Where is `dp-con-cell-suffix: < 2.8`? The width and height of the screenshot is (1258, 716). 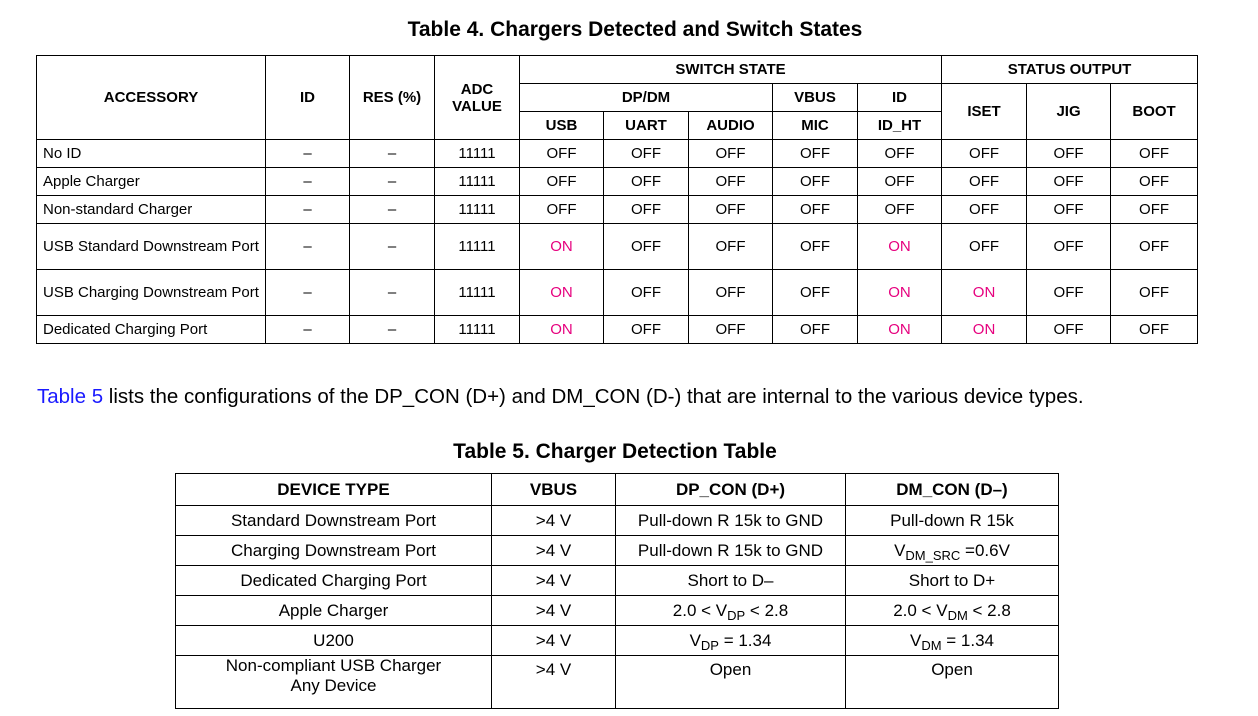 dp-con-cell-suffix: < 2.8 is located at coordinates (767, 610).